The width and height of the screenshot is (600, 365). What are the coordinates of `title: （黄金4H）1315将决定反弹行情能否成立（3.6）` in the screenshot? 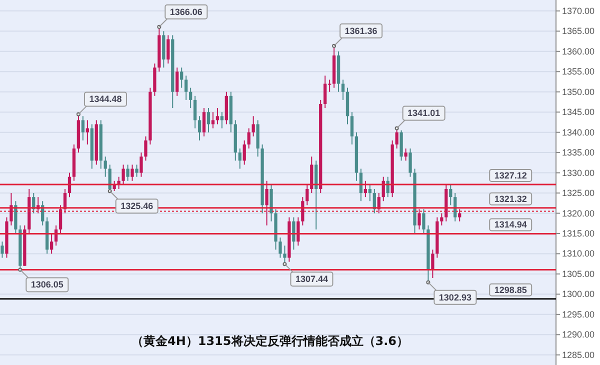 It's located at (270, 341).